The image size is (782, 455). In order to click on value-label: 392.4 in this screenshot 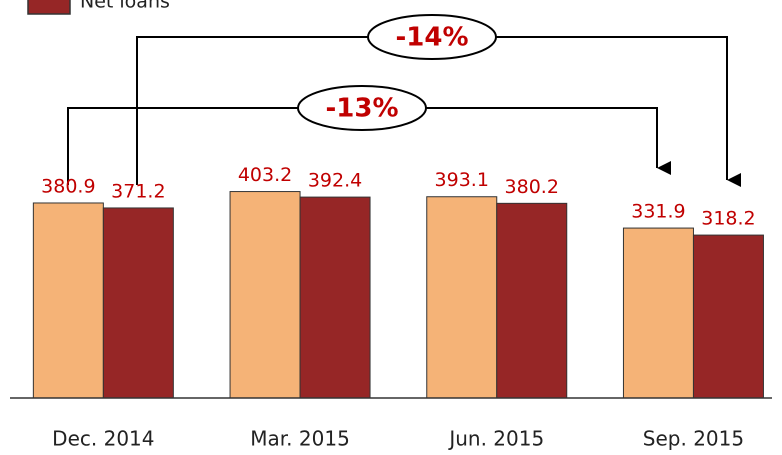, I will do `click(335, 181)`.